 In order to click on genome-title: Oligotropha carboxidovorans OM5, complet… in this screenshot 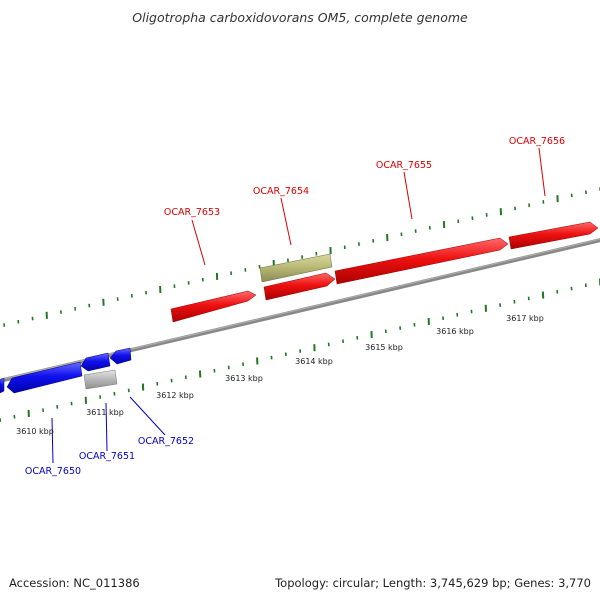, I will do `click(300, 17)`.